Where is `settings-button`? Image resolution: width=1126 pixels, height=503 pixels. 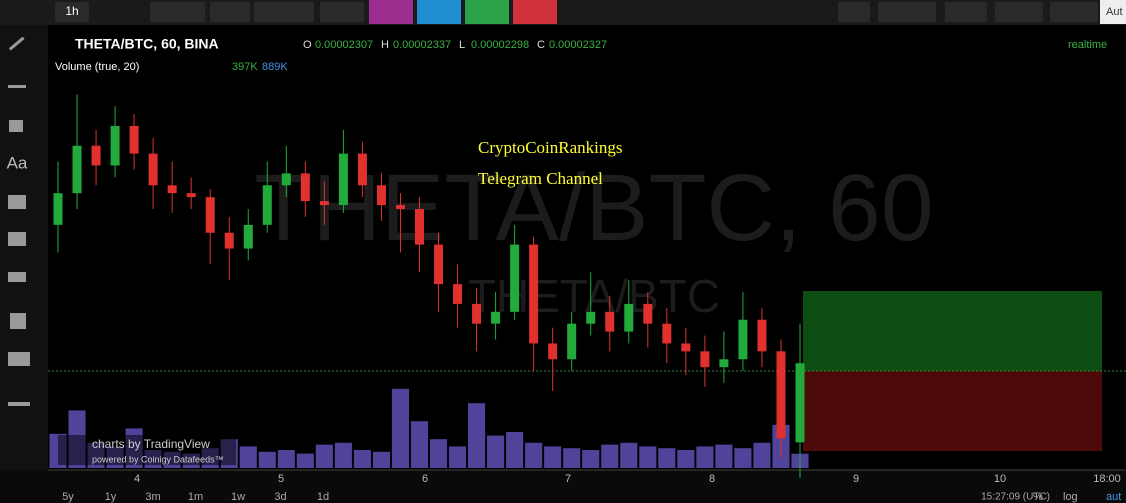 settings-button is located at coordinates (230, 12).